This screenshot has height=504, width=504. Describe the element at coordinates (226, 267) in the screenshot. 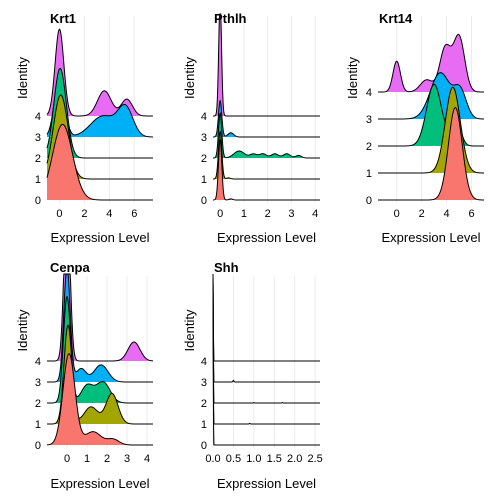

I see `panel-title: Shh` at that location.